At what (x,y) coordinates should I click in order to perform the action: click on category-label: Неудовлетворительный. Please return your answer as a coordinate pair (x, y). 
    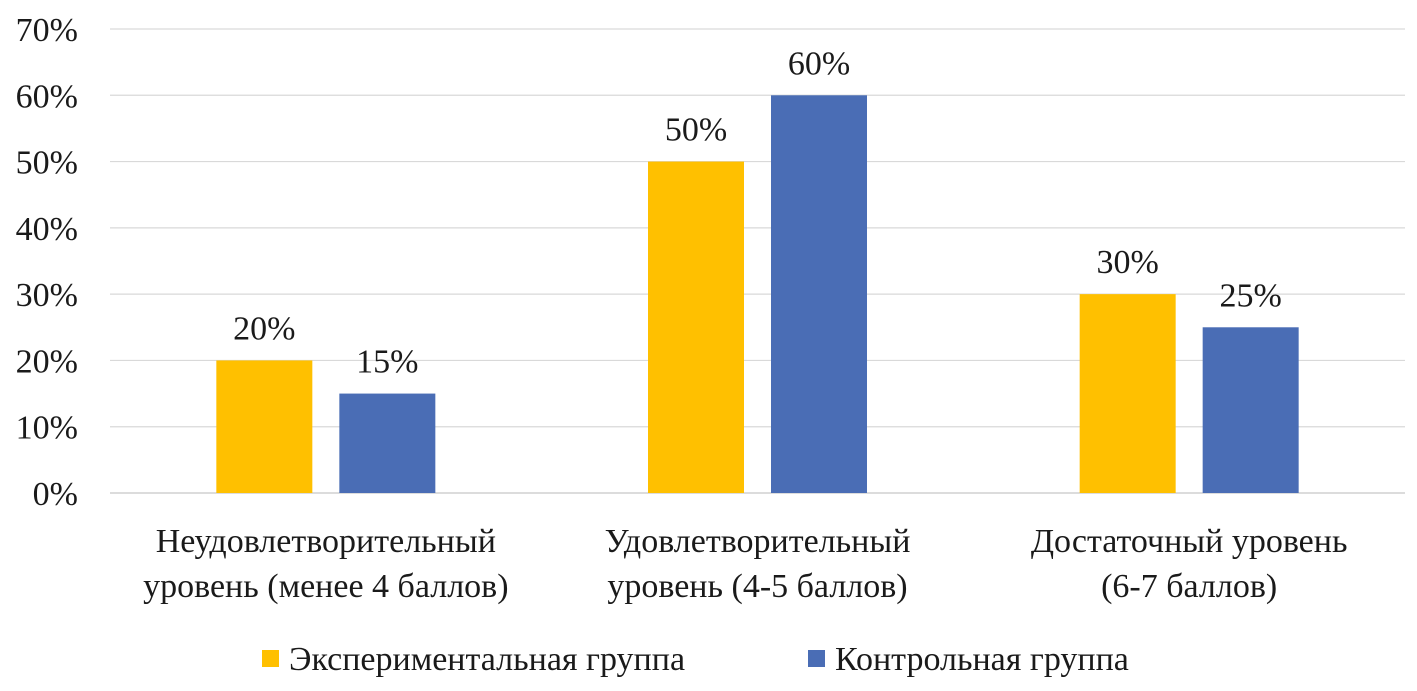
    Looking at the image, I should click on (326, 541).